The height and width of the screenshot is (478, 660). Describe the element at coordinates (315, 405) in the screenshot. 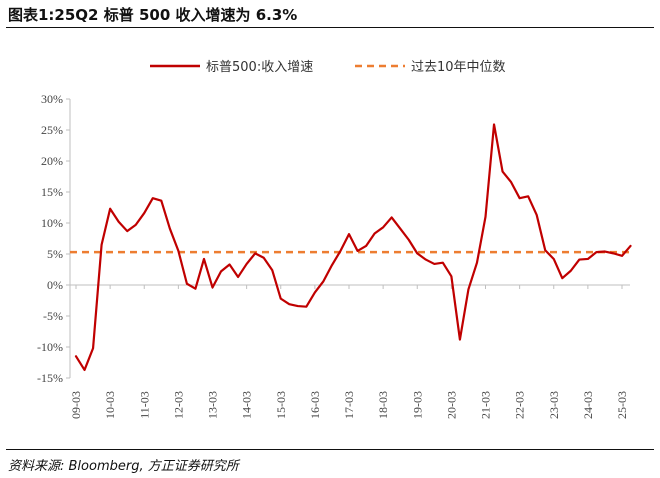

I see `x-tick-label: 16-03` at that location.